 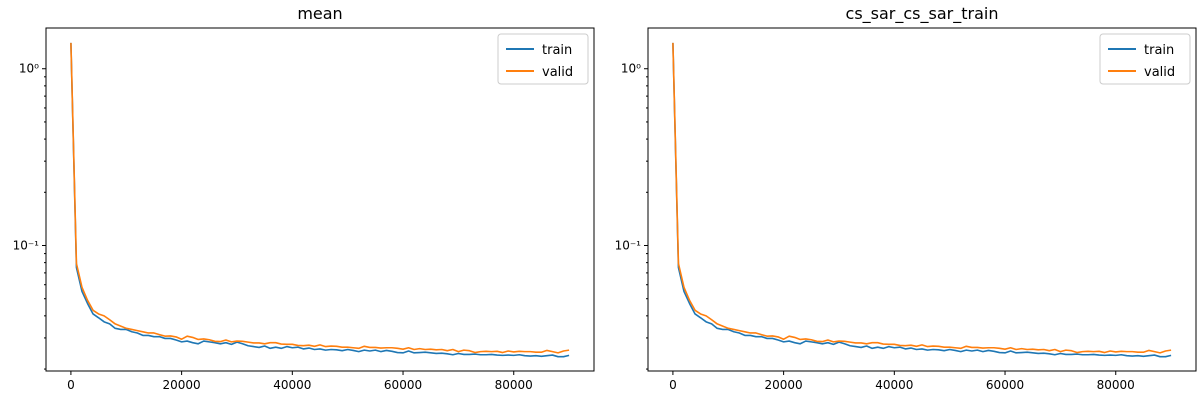 What do you see at coordinates (319, 13) in the screenshot?
I see `chart-title: mean` at bounding box center [319, 13].